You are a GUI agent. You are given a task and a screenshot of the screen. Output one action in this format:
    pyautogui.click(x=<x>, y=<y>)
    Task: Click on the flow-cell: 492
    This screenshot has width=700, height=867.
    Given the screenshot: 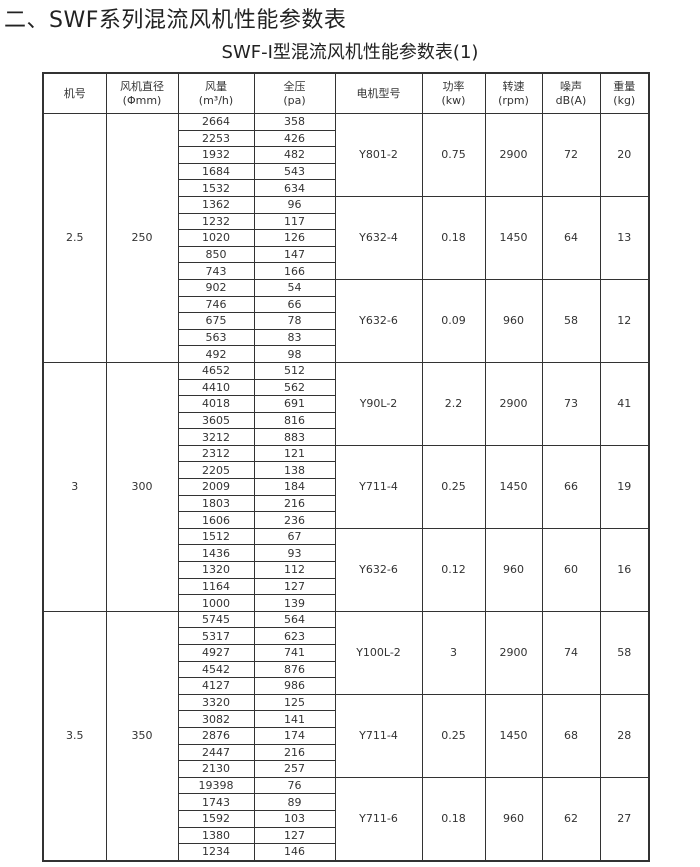 What is the action you would take?
    pyautogui.click(x=216, y=354)
    